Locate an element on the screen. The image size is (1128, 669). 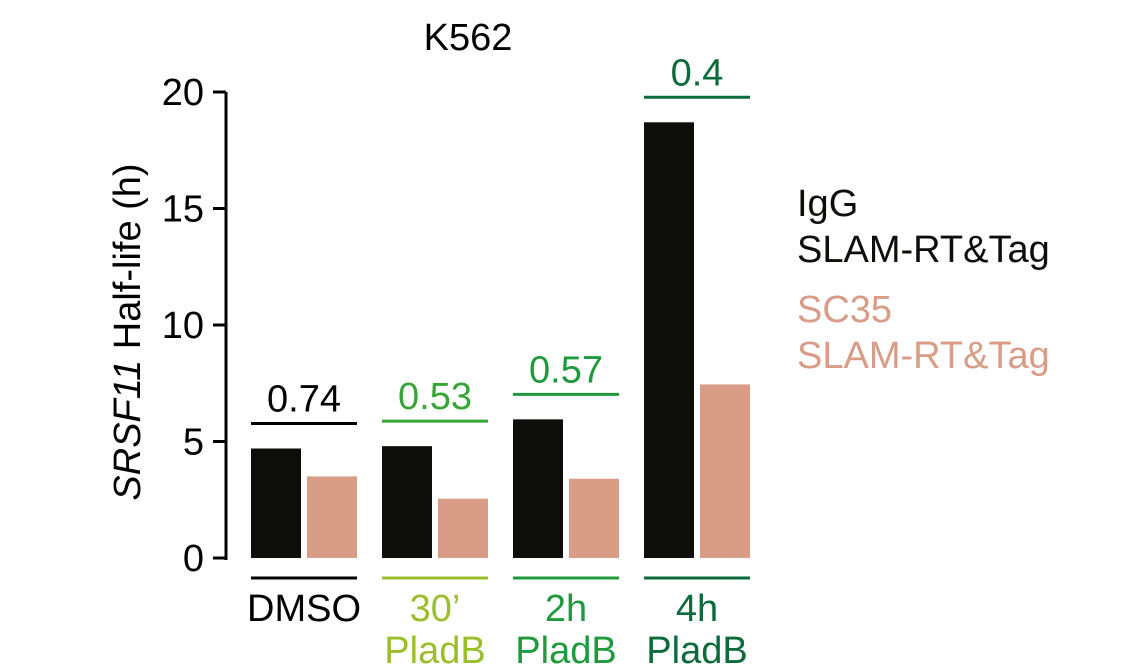
y-axis-label: SRSF11 Half-life (h) is located at coordinates (128, 331).